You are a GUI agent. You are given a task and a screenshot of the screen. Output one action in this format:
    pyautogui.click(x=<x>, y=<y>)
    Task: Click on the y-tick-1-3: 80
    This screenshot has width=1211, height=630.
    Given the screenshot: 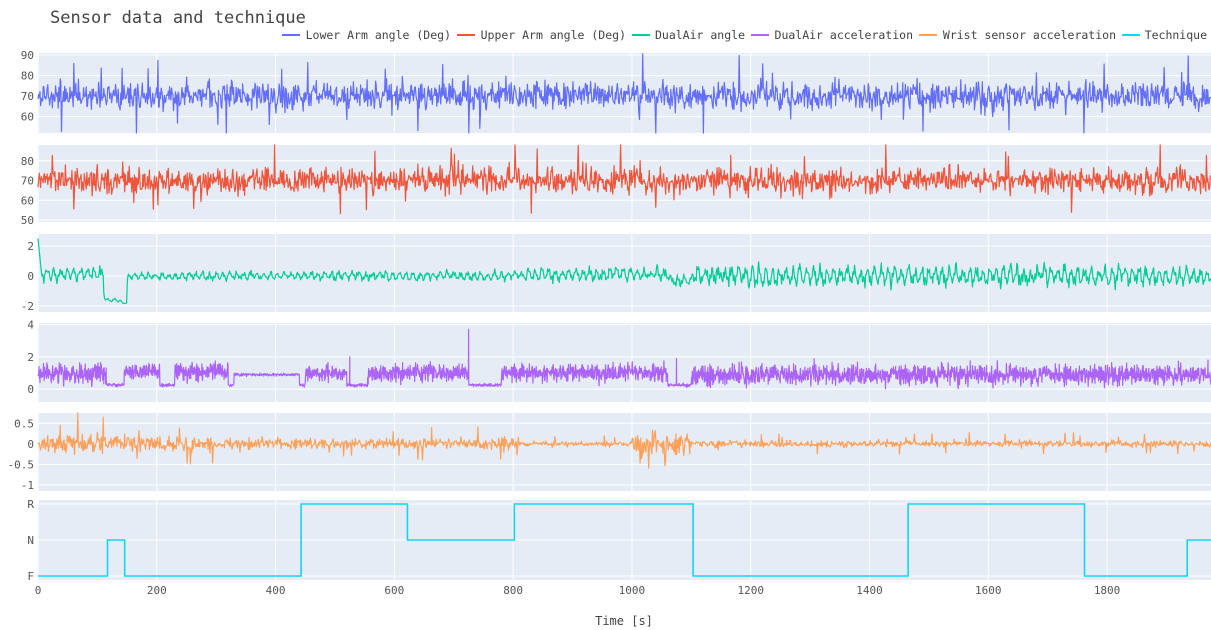 What is the action you would take?
    pyautogui.click(x=27, y=161)
    